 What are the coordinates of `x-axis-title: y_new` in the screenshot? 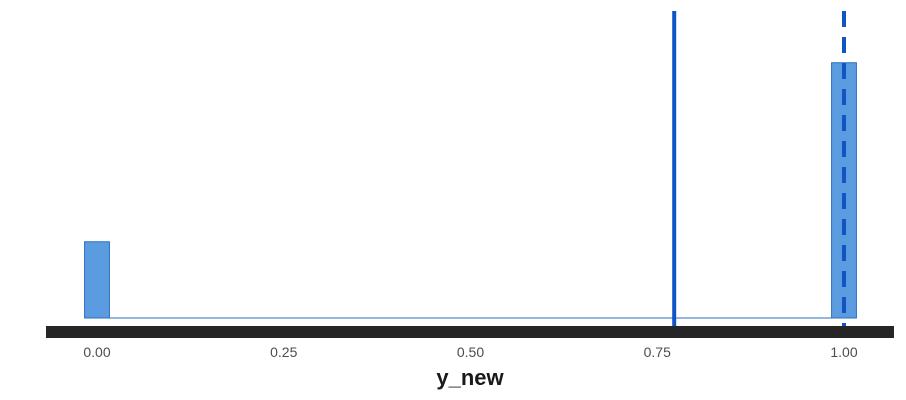 It's located at (470, 377).